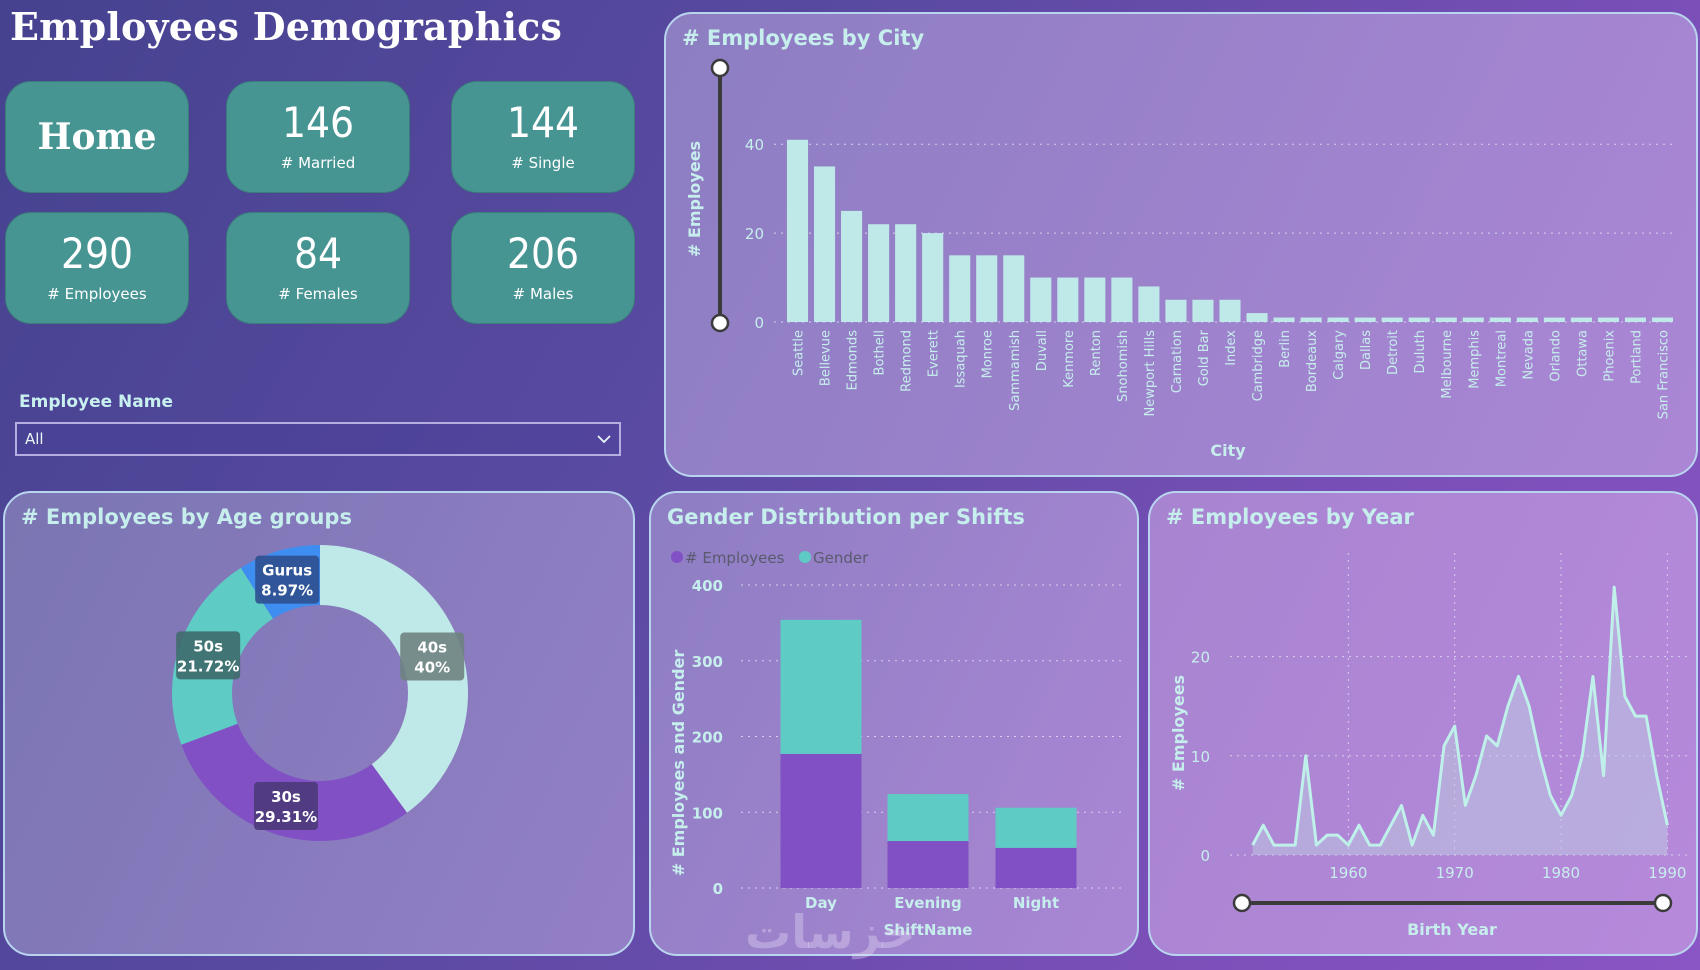 This screenshot has height=970, width=1700. Describe the element at coordinates (961, 359) in the screenshot. I see `x-tick-label: Issaquah` at that location.